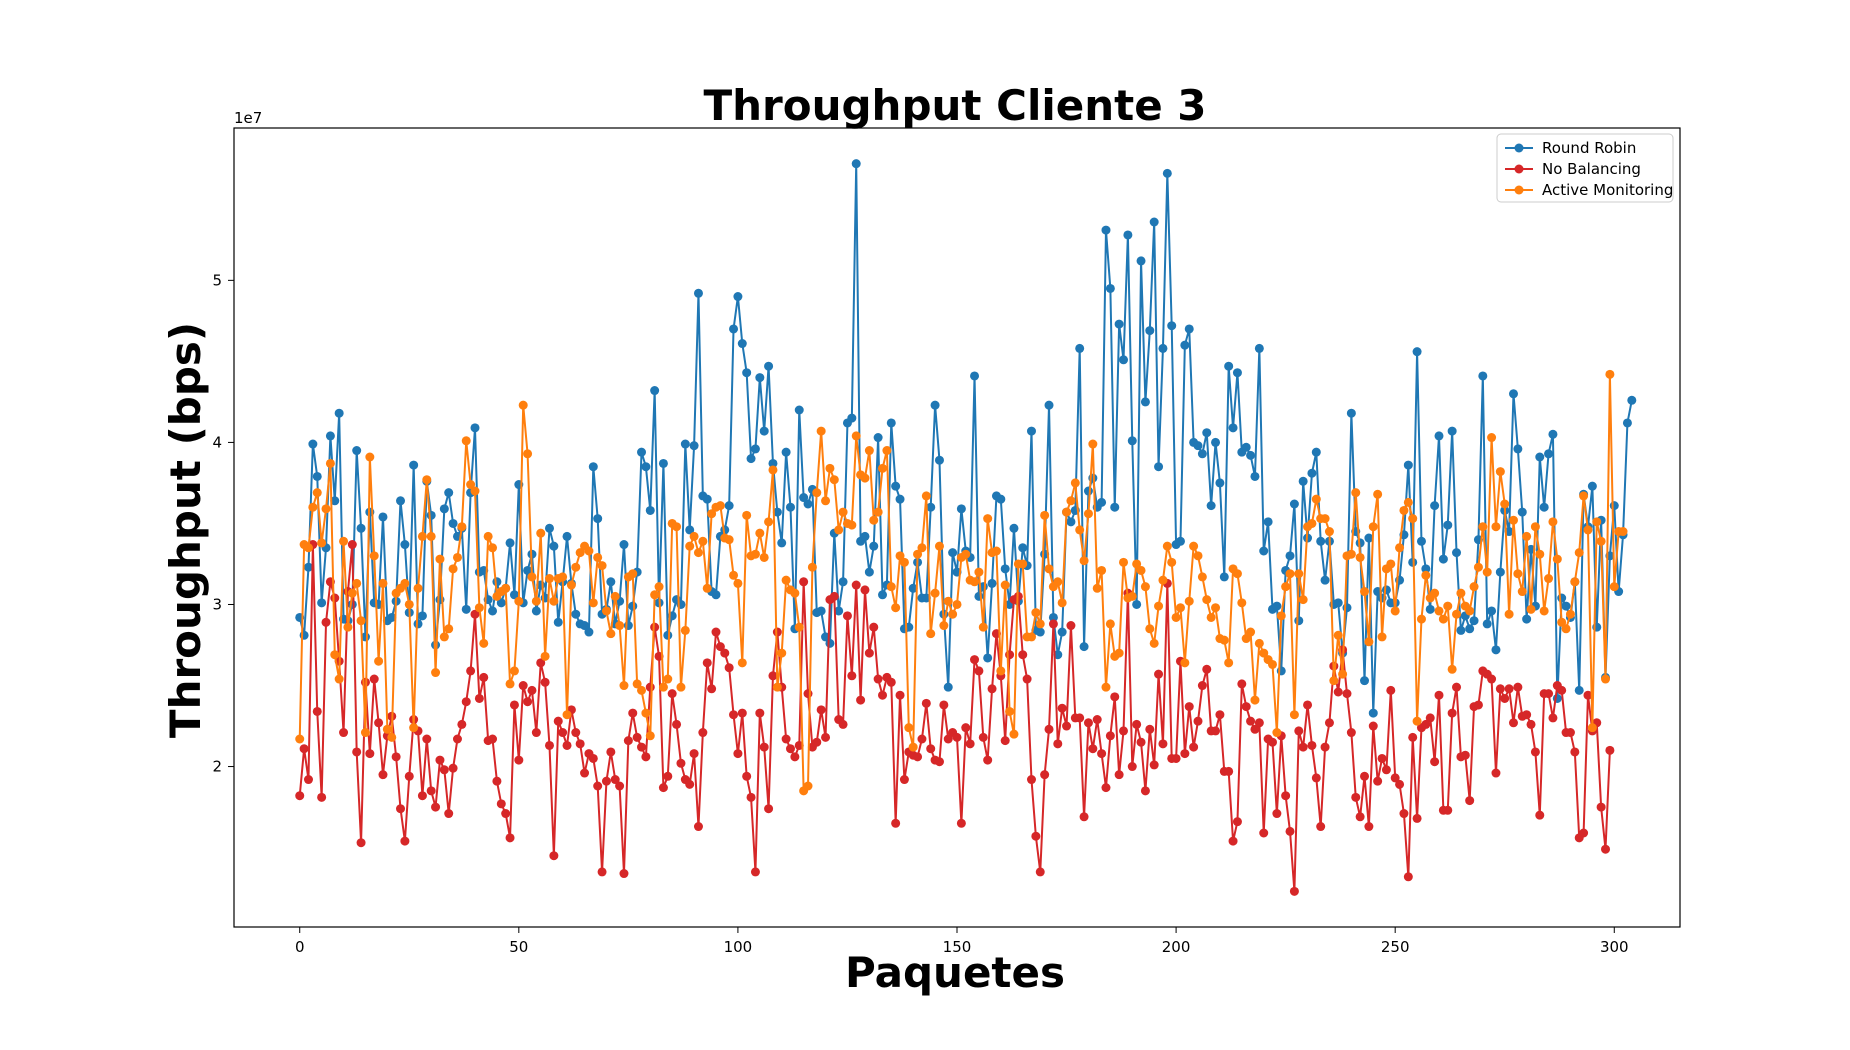 This screenshot has width=1850, height=1050. What do you see at coordinates (518, 947) in the screenshot?
I see `x-tick-label: 50` at bounding box center [518, 947].